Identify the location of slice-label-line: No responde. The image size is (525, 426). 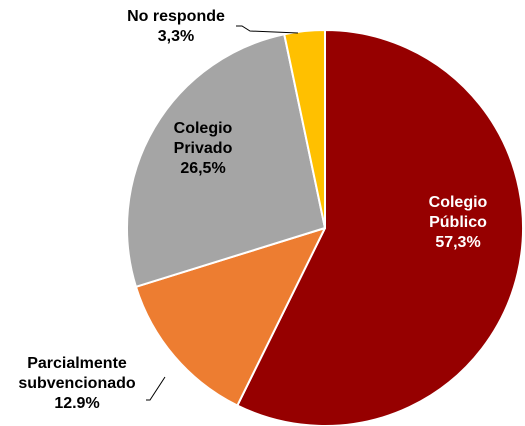
(176, 16).